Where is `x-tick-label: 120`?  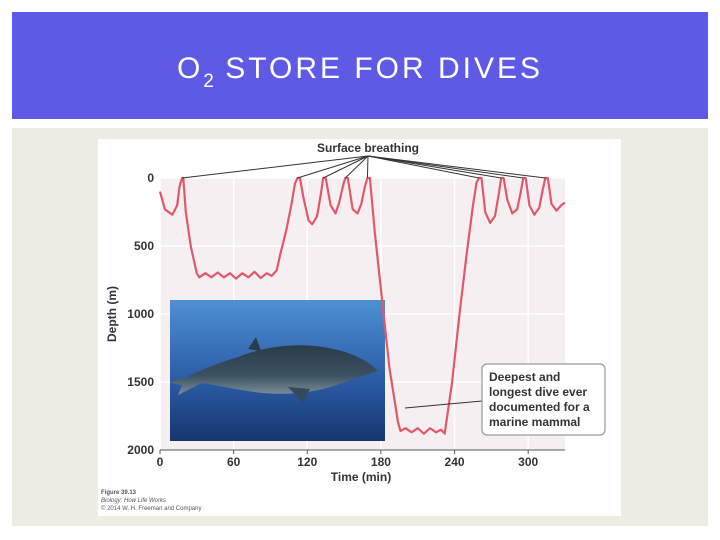
x-tick-label: 120 is located at coordinates (307, 462).